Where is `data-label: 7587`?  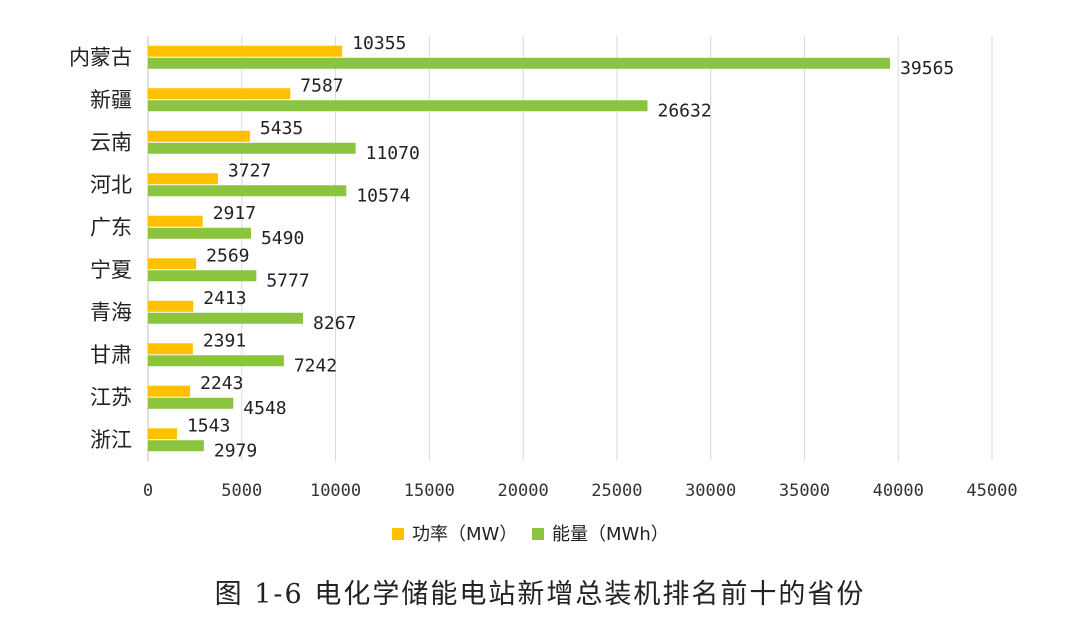
data-label: 7587 is located at coordinates (321, 85).